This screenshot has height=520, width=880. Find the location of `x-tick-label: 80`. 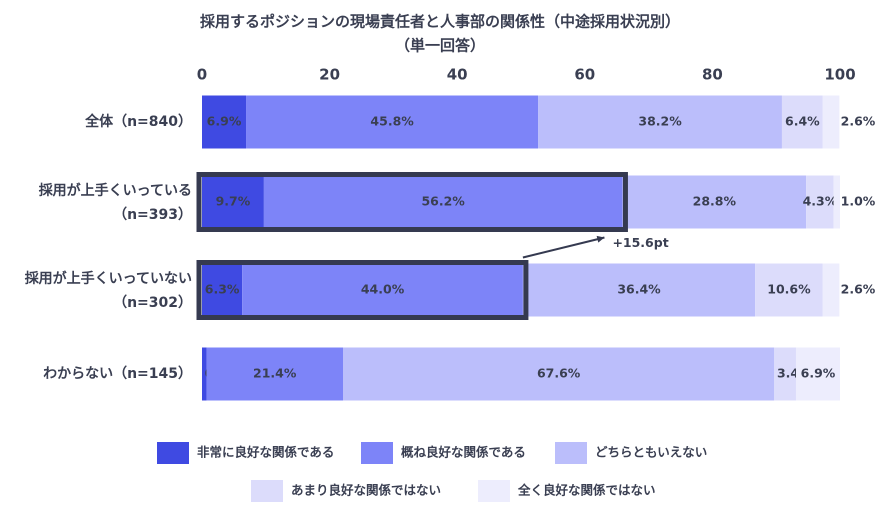

x-tick-label: 80 is located at coordinates (712, 75).